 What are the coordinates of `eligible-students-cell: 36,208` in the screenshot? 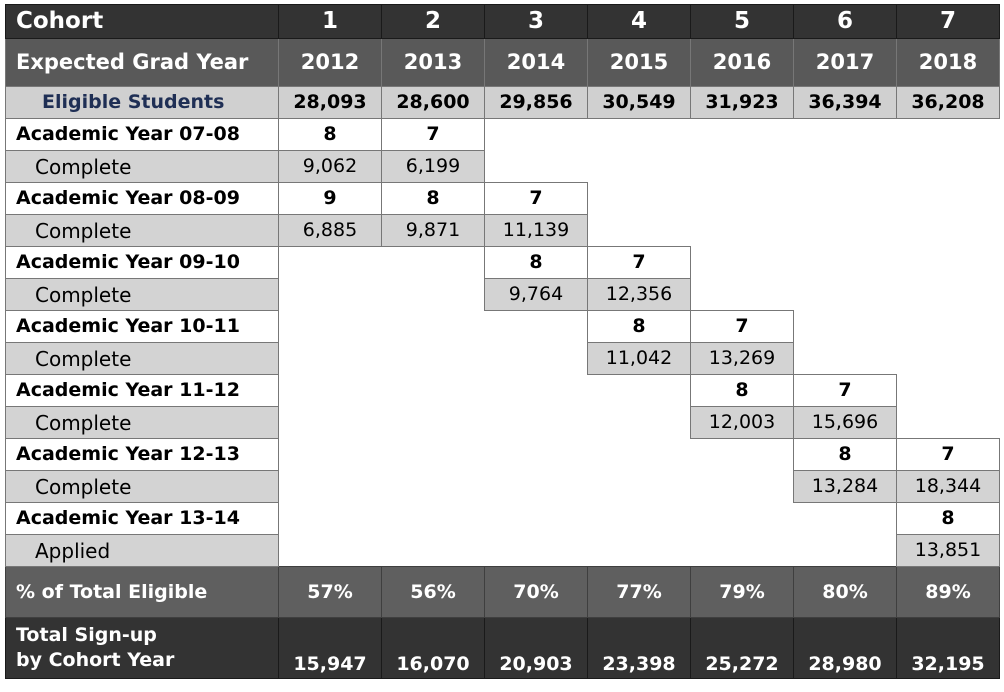 It's located at (948, 102).